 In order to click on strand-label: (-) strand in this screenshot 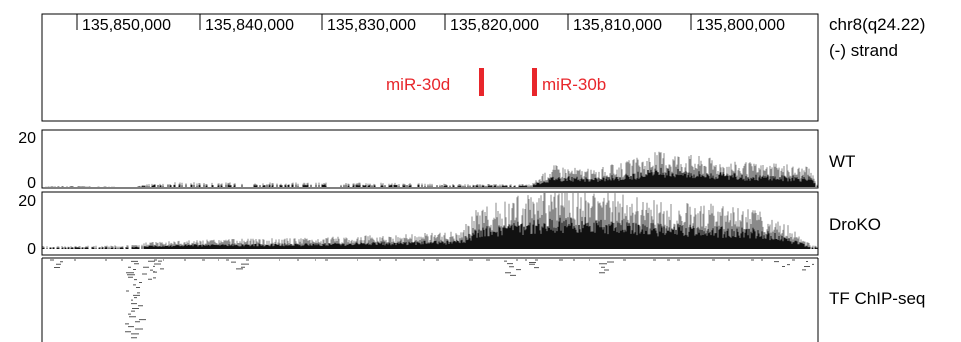, I will do `click(863, 50)`.